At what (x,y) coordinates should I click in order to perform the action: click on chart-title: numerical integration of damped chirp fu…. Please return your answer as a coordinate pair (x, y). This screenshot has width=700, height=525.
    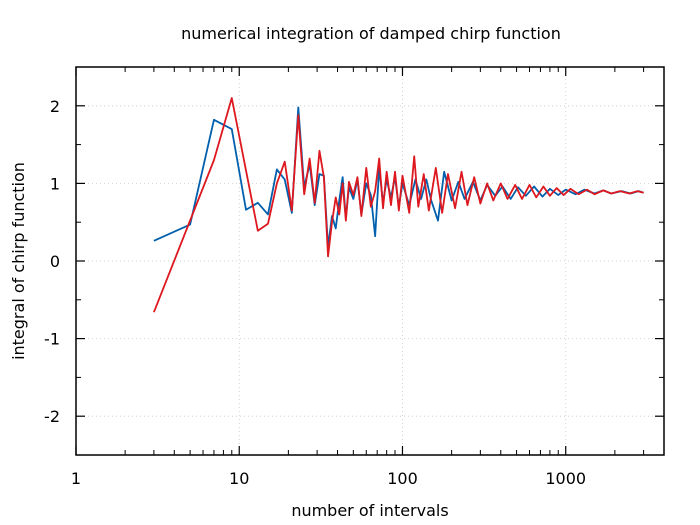
    Looking at the image, I should click on (371, 33).